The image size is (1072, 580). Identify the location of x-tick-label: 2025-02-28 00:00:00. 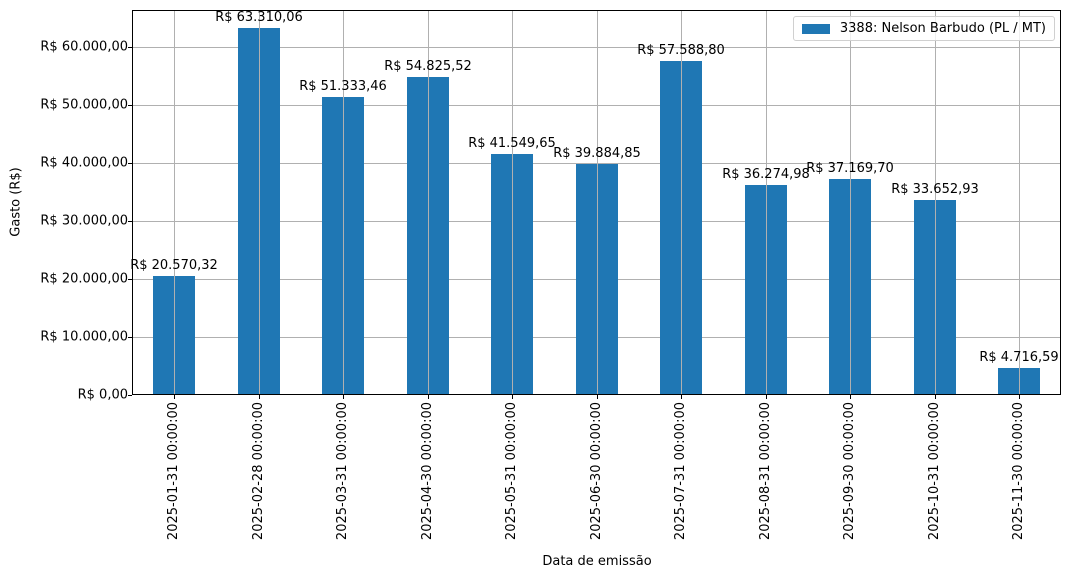
(258, 471).